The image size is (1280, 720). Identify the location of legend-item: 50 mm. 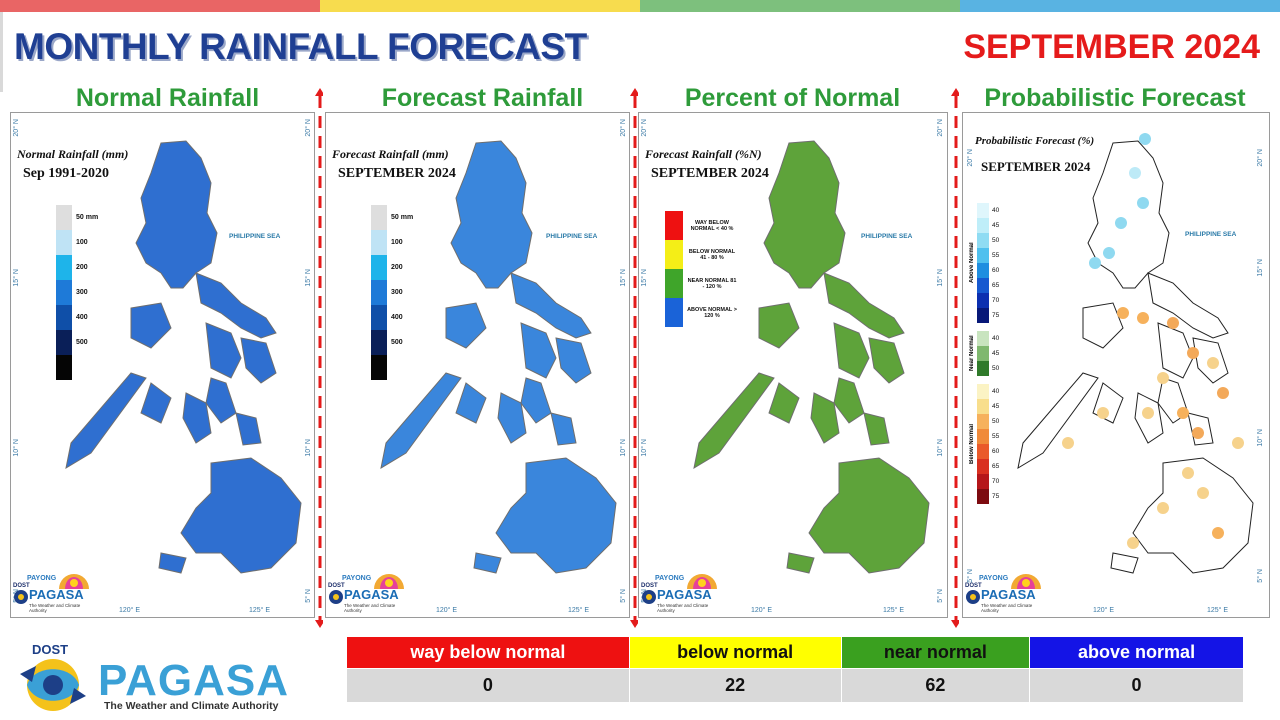
(77, 217).